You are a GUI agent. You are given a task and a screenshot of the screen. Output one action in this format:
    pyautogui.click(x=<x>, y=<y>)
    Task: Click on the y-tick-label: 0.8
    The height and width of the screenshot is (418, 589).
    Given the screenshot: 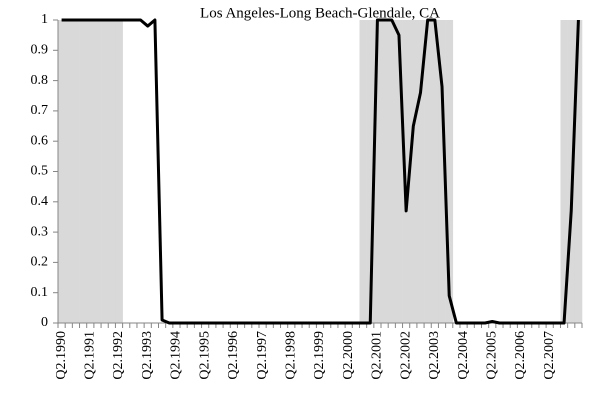 What is the action you would take?
    pyautogui.click(x=40, y=80)
    